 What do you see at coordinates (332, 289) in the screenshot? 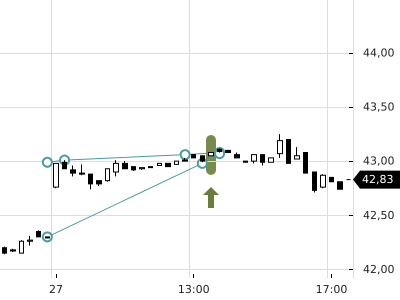
I see `x-tick-label: 17:00` at bounding box center [332, 289].